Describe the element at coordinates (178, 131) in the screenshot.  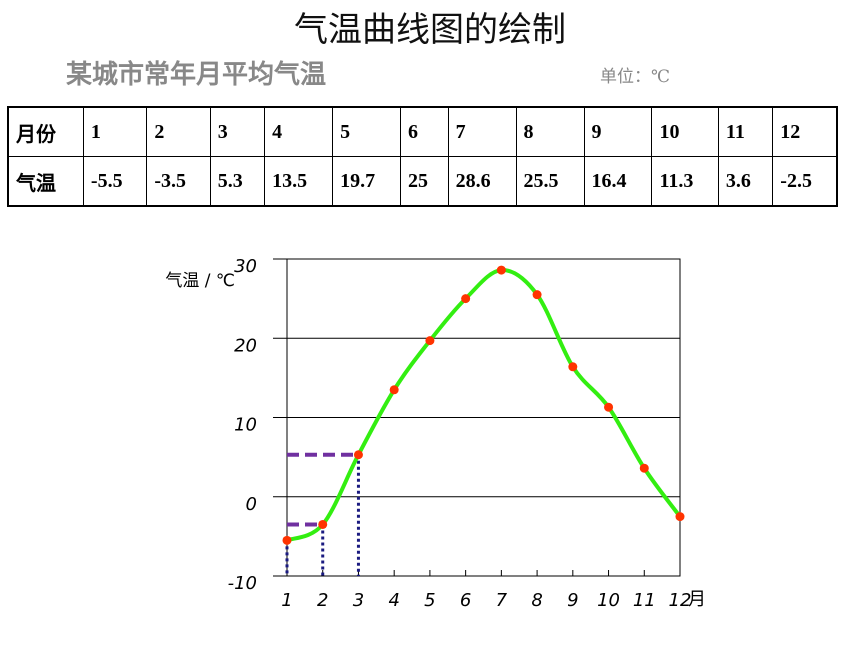
I see `month-cell: 2` at that location.